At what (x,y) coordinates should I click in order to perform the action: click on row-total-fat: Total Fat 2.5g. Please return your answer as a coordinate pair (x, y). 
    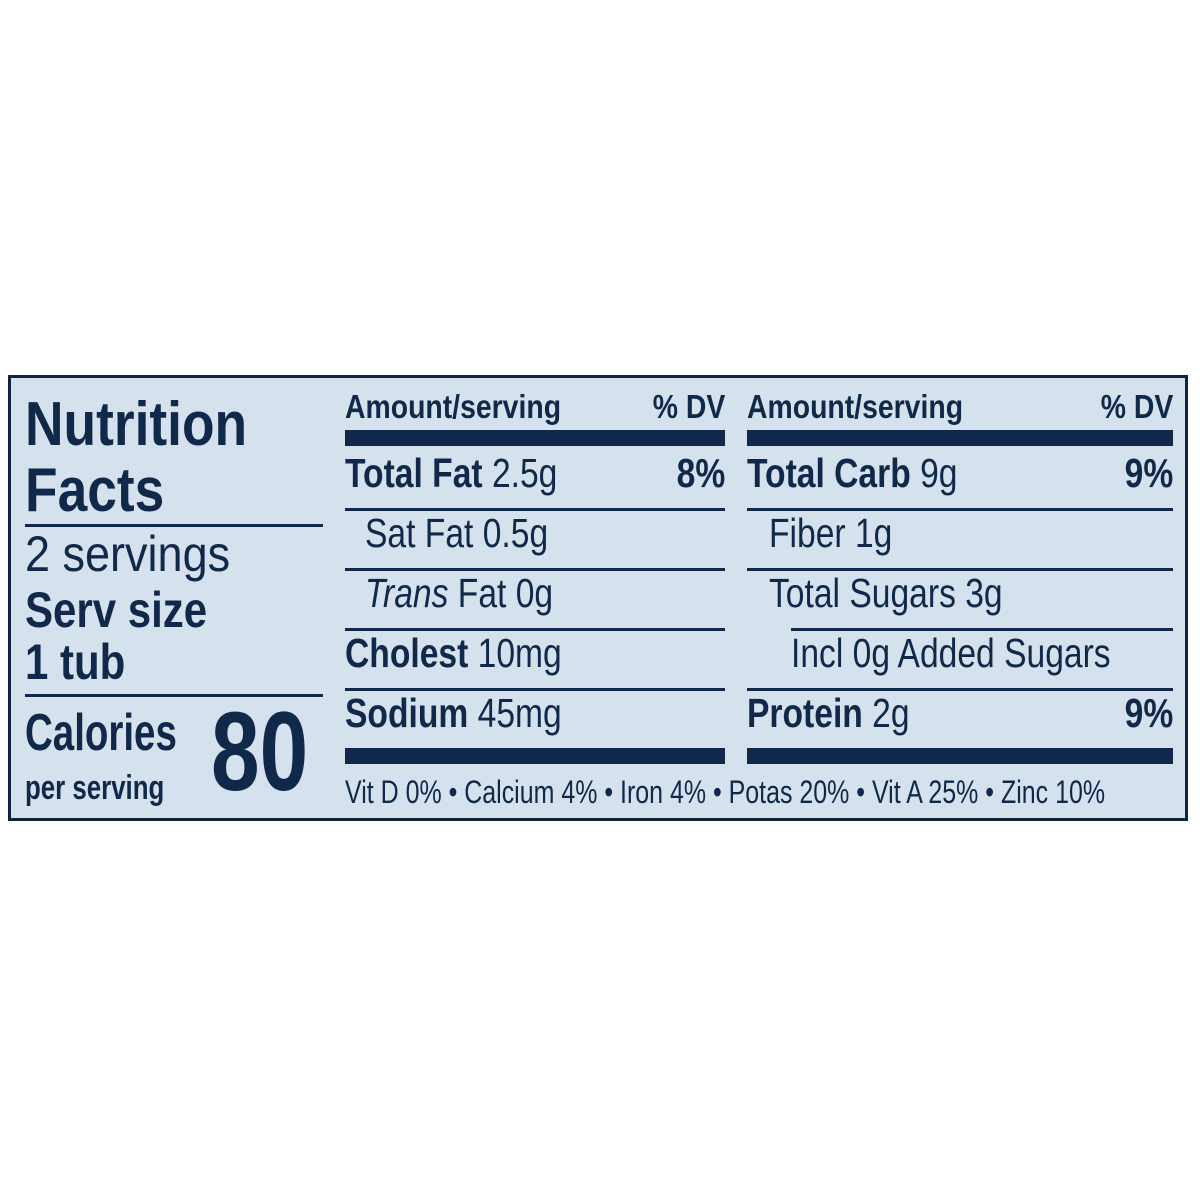
    Looking at the image, I should click on (451, 473).